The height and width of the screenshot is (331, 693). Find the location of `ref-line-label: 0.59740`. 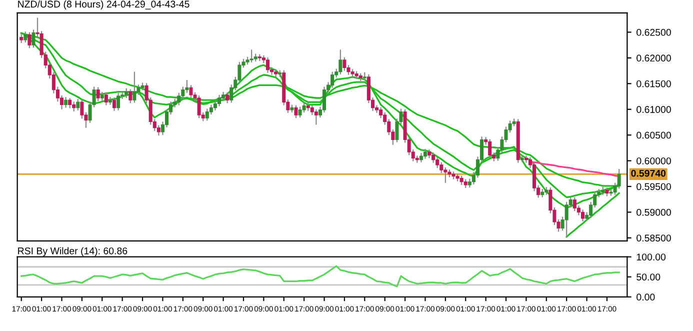

ref-line-label: 0.59740 is located at coordinates (648, 173).